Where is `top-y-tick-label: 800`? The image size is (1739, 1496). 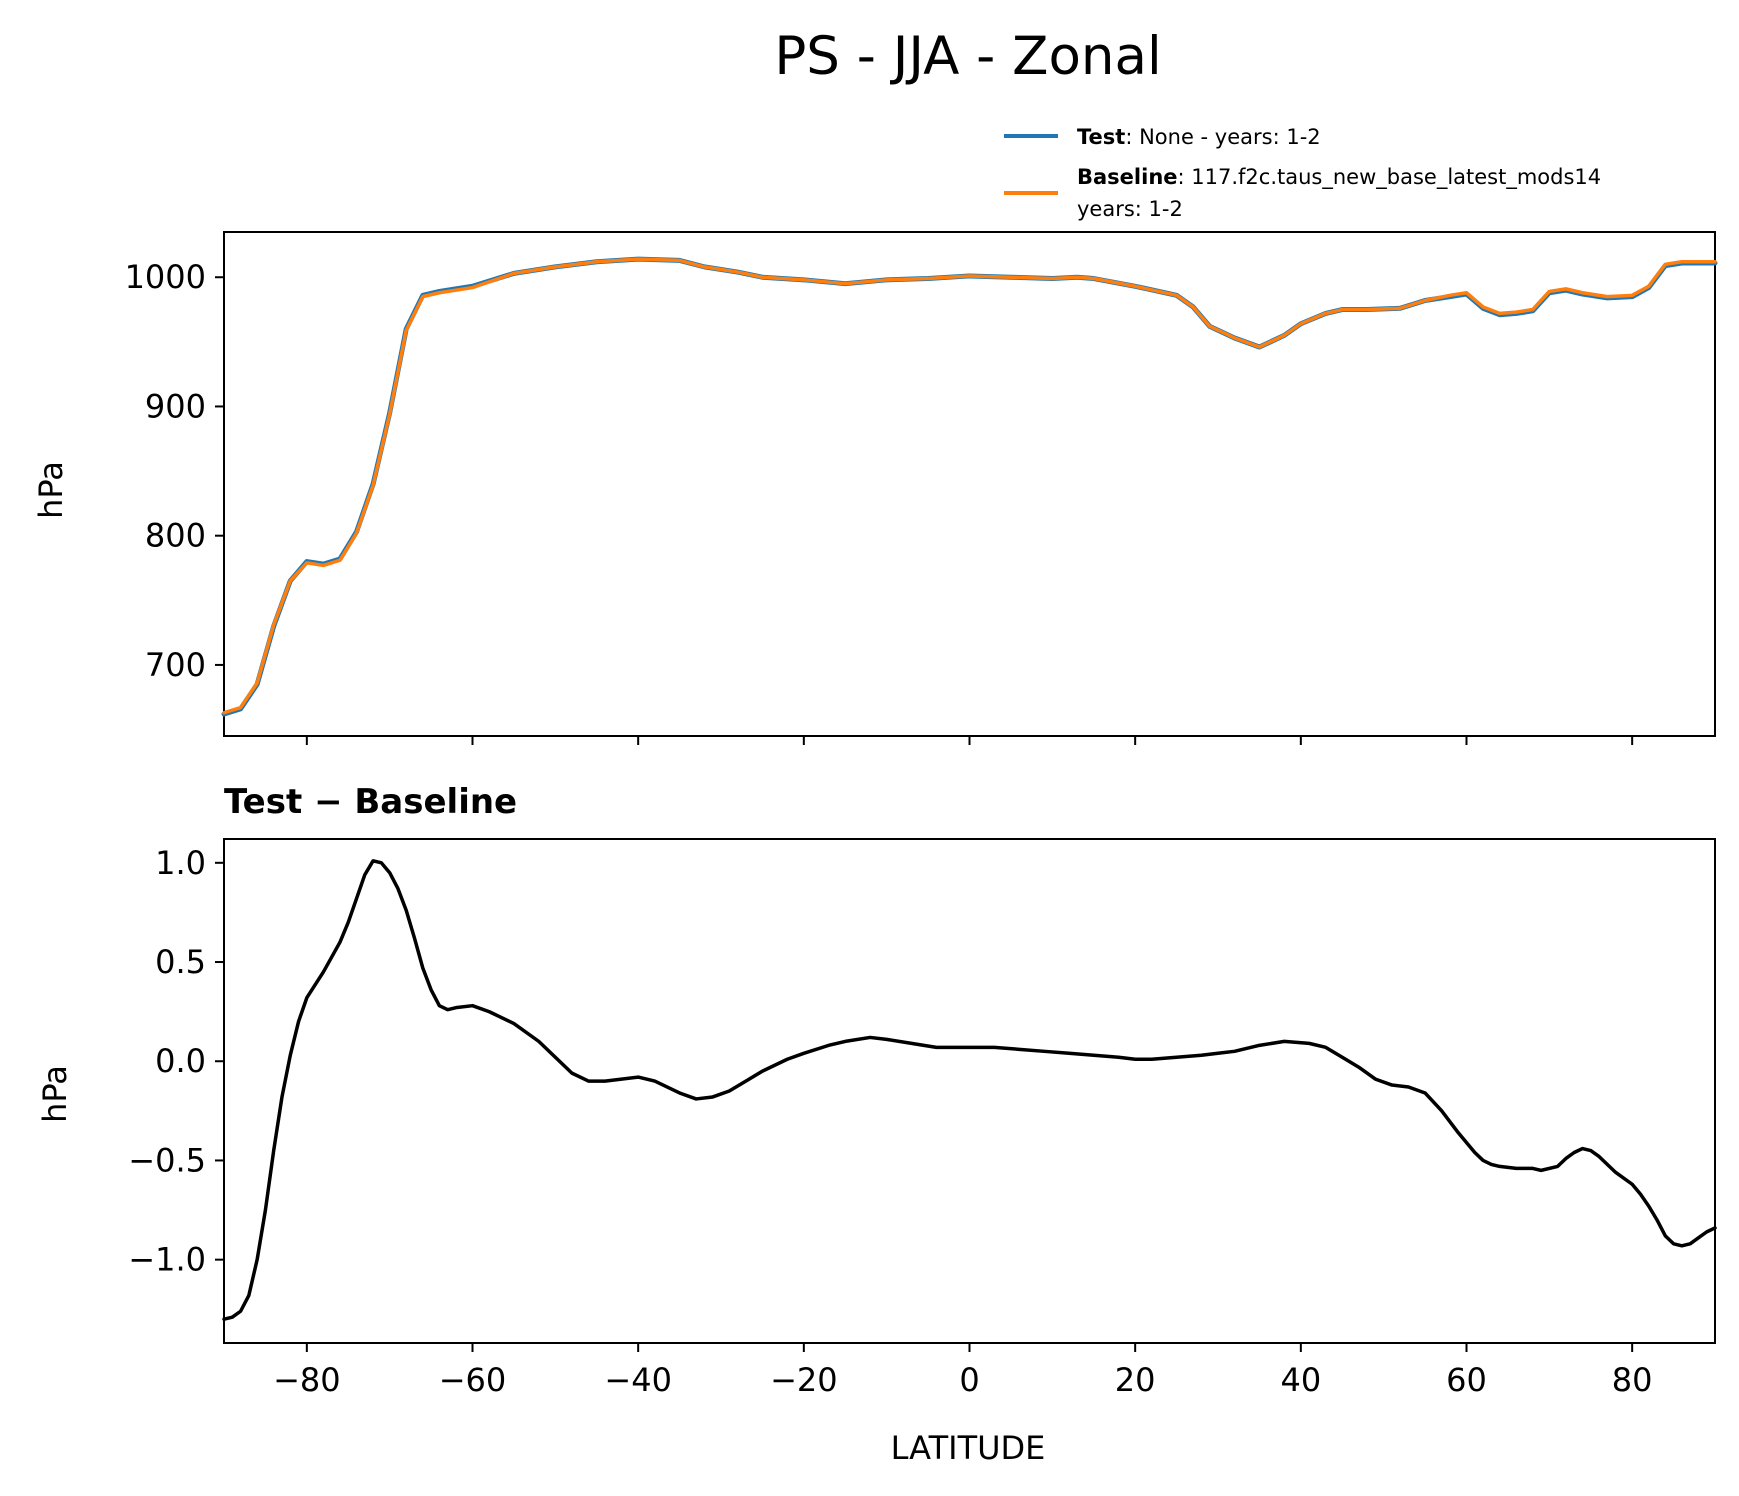
top-y-tick-label: 800 is located at coordinates (175, 536).